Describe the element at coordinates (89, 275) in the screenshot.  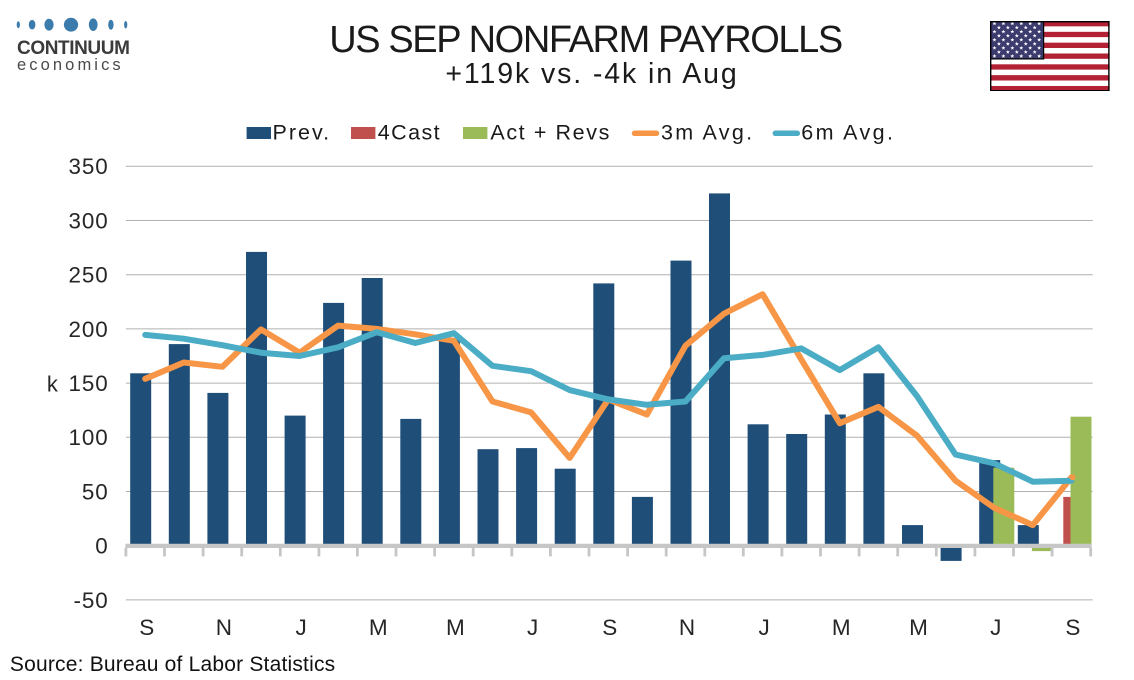
I see `svg-text: 250` at that location.